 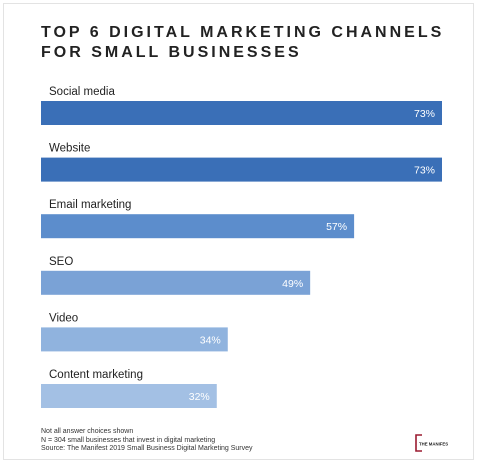 What do you see at coordinates (292, 284) in the screenshot?
I see `value-label: 49%` at bounding box center [292, 284].